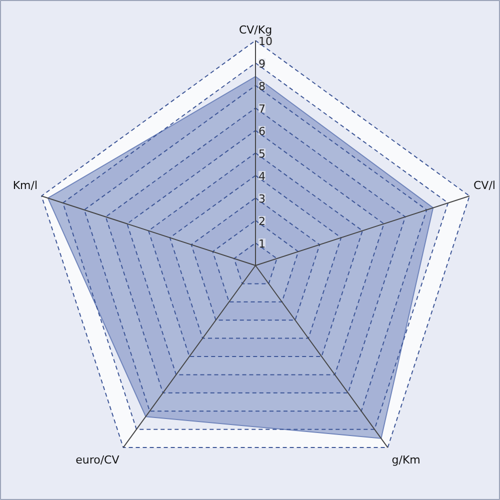 Image resolution: width=500 pixels, height=500 pixels. I want to click on y-tick-label: 6, so click(262, 131).